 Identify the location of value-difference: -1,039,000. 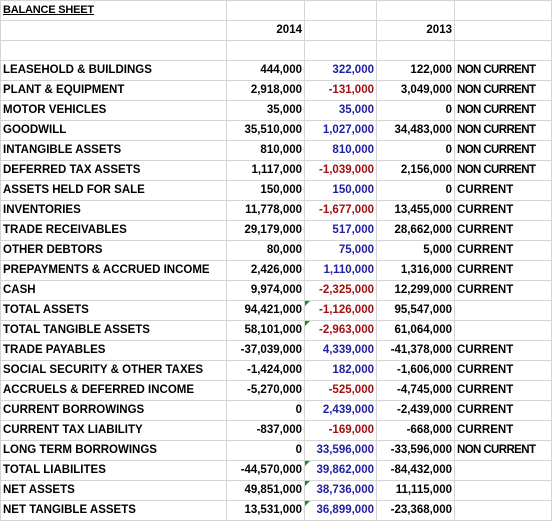
(340, 170).